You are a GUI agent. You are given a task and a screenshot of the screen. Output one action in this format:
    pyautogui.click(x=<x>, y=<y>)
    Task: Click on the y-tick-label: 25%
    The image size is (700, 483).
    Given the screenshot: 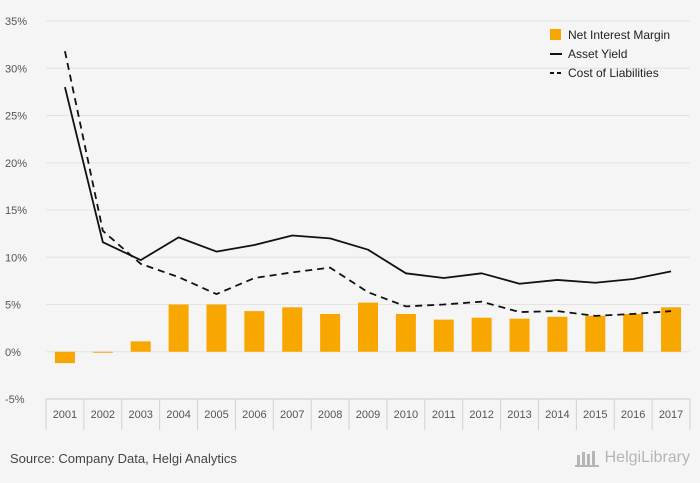 What is the action you would take?
    pyautogui.click(x=16, y=117)
    